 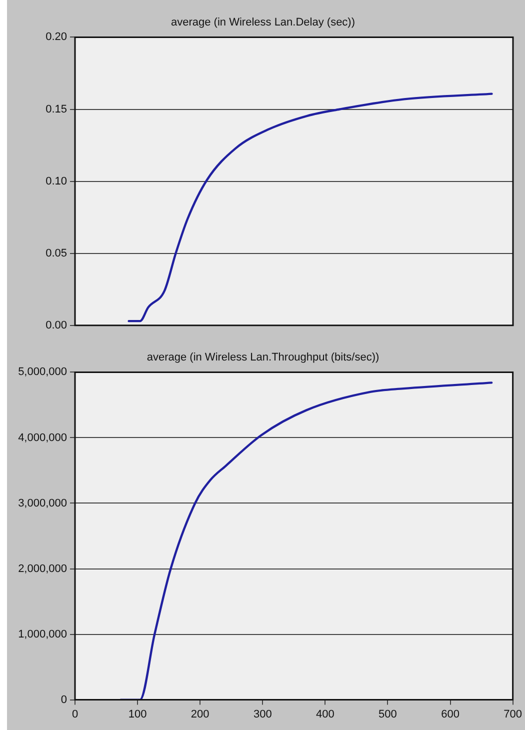 What do you see at coordinates (325, 714) in the screenshot?
I see `x-tick-label: 400` at bounding box center [325, 714].